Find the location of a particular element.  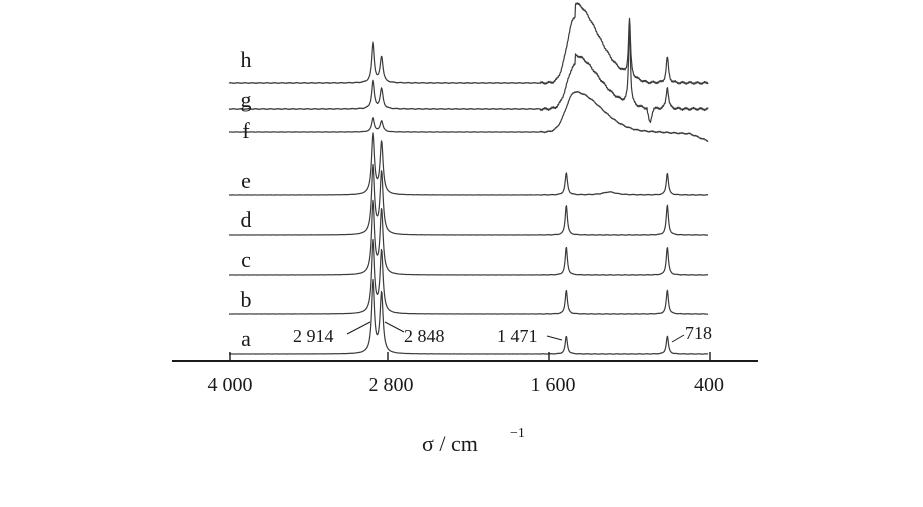

x-tick-label-2800: 2 800 is located at coordinates (391, 385).